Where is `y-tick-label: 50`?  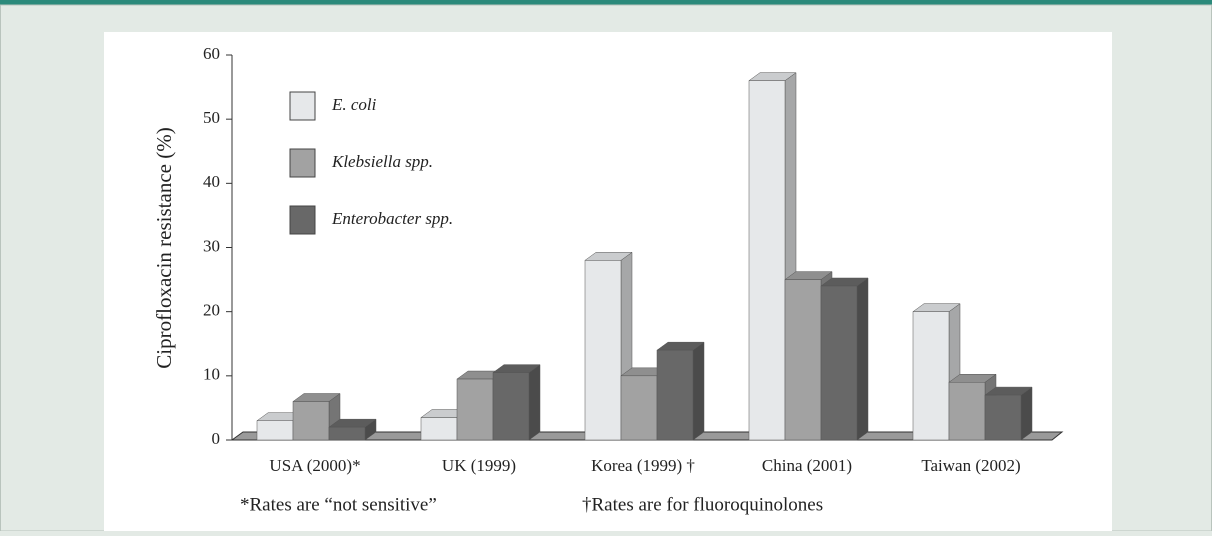 y-tick-label: 50 is located at coordinates (211, 117).